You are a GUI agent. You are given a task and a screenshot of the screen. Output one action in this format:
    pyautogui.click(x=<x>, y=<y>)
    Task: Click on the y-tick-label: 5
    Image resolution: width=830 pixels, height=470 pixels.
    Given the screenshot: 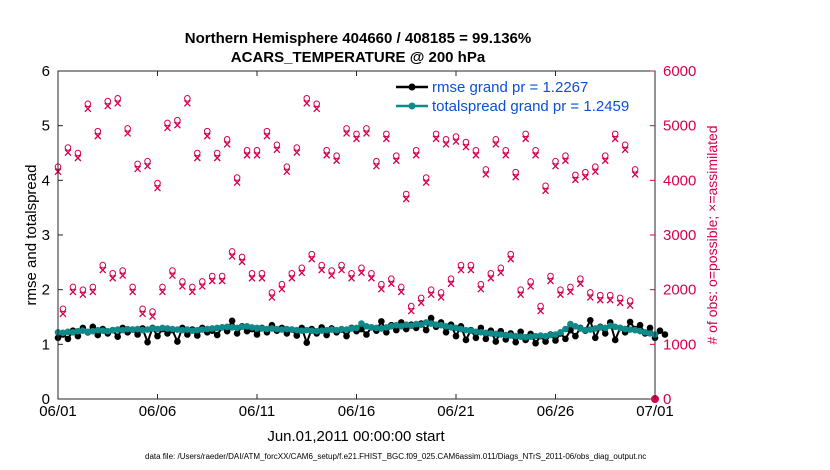 What is the action you would take?
    pyautogui.click(x=46, y=126)
    